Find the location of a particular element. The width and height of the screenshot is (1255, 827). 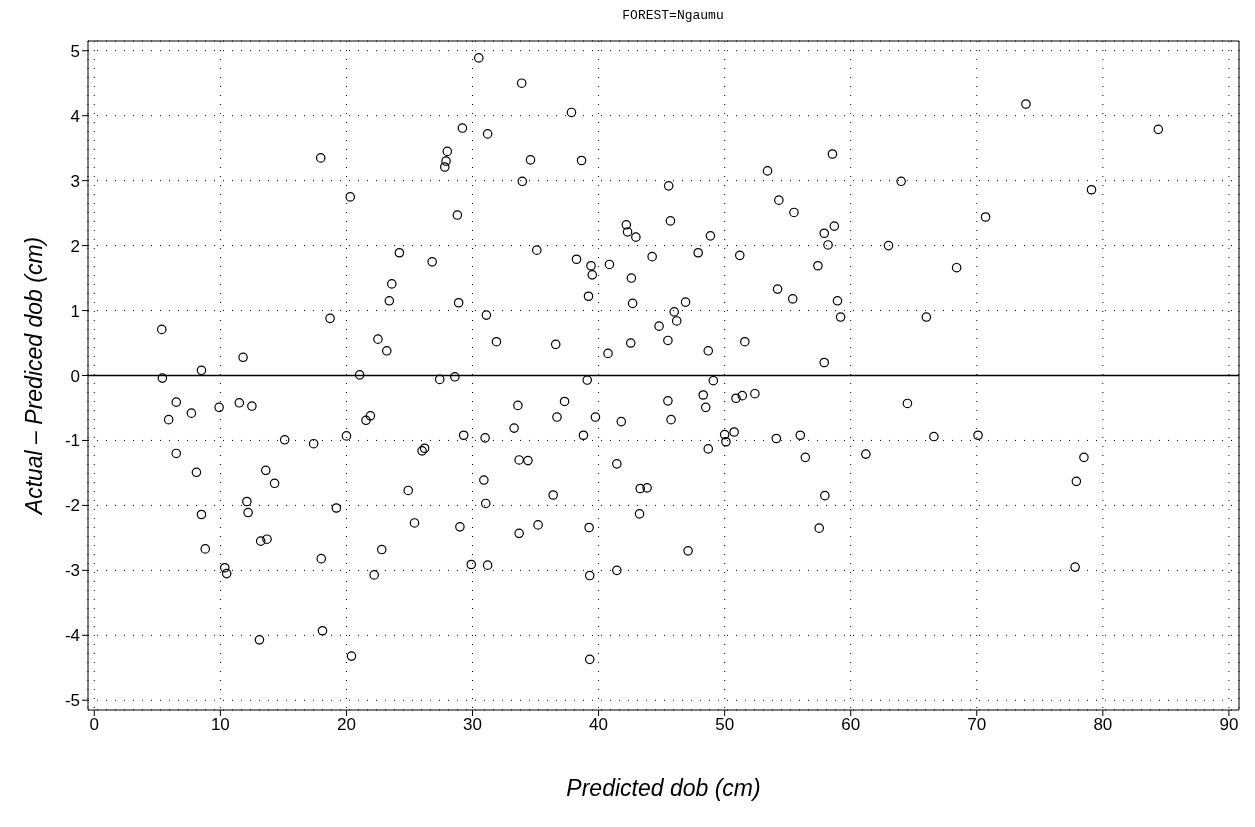

x-tick-label: 30 is located at coordinates (472, 725).